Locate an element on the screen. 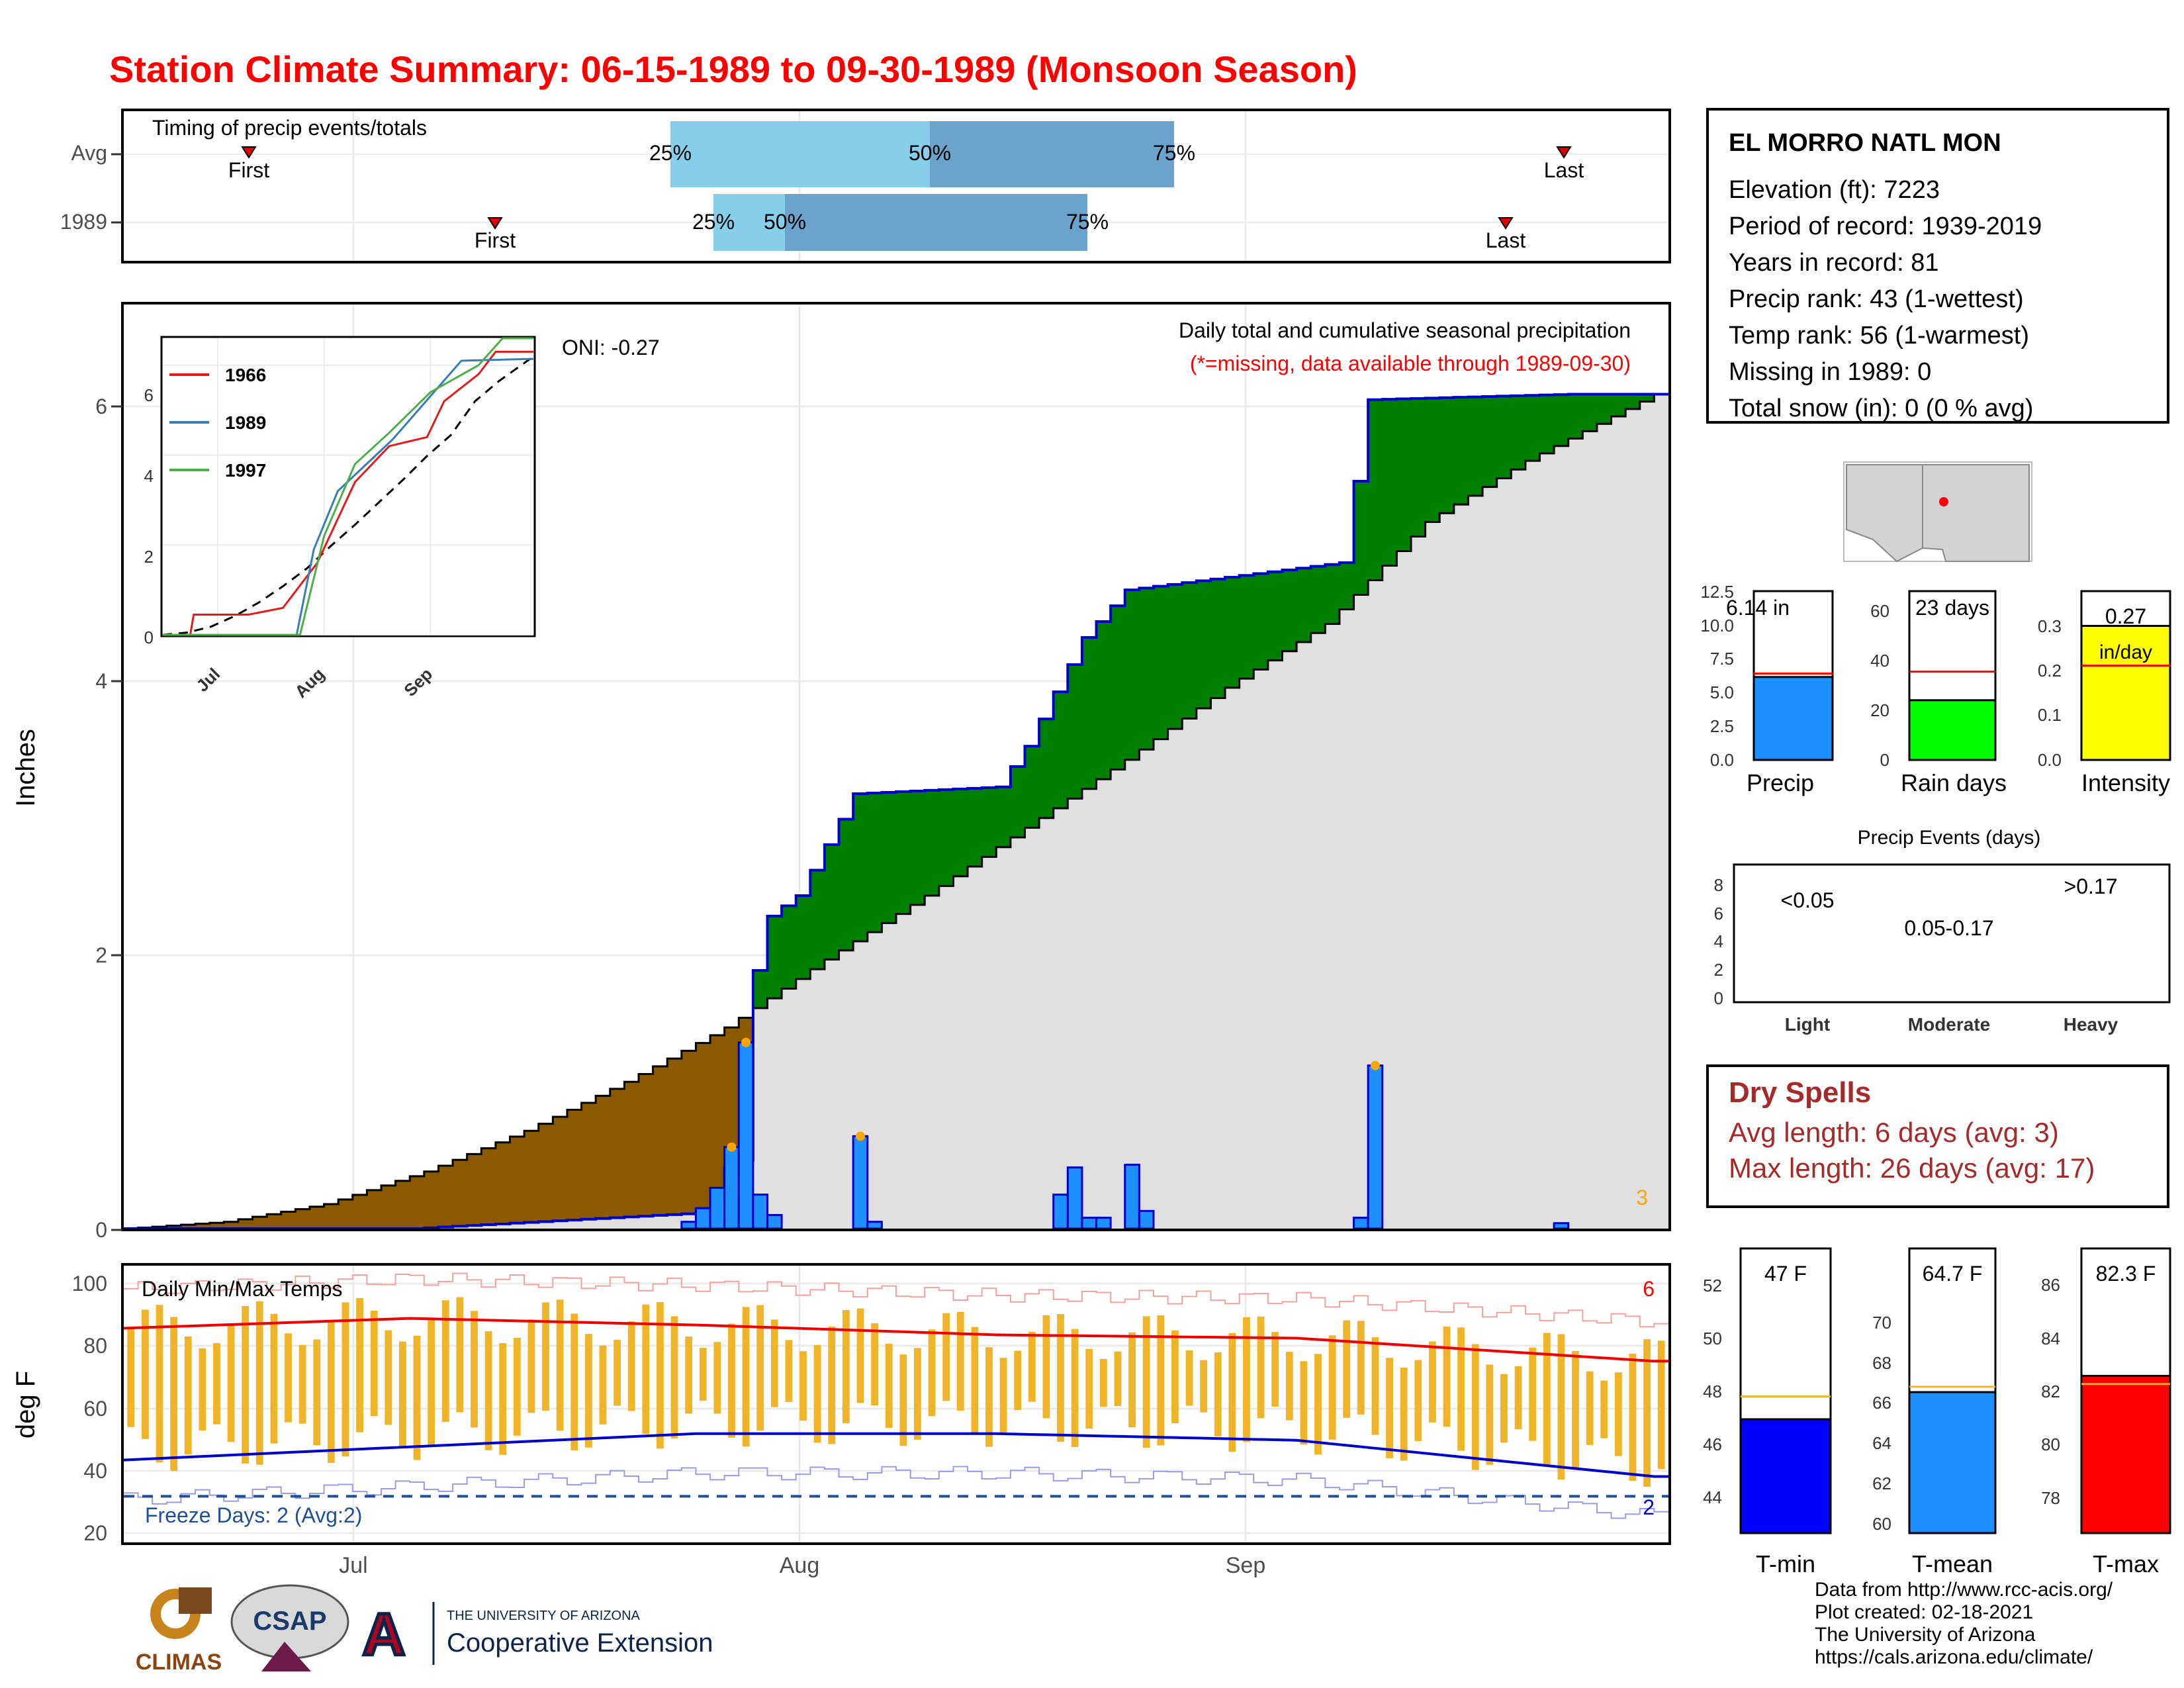 The image size is (2184, 1688). tmean-ytick-68: 68 is located at coordinates (1881, 1363).